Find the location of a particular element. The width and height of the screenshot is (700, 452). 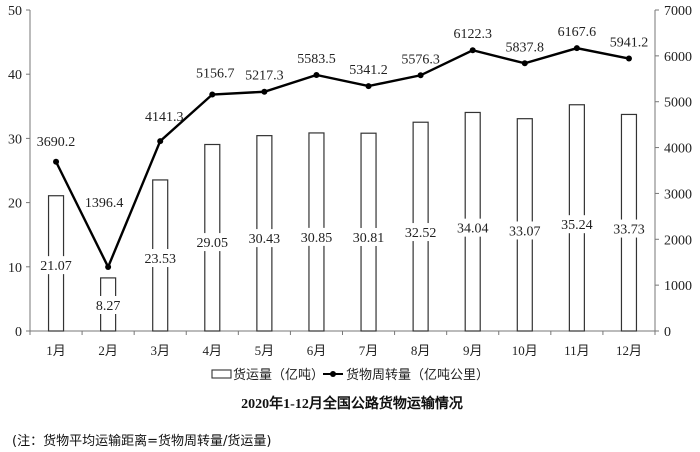

left-tick-label: 50 is located at coordinates (15, 11).